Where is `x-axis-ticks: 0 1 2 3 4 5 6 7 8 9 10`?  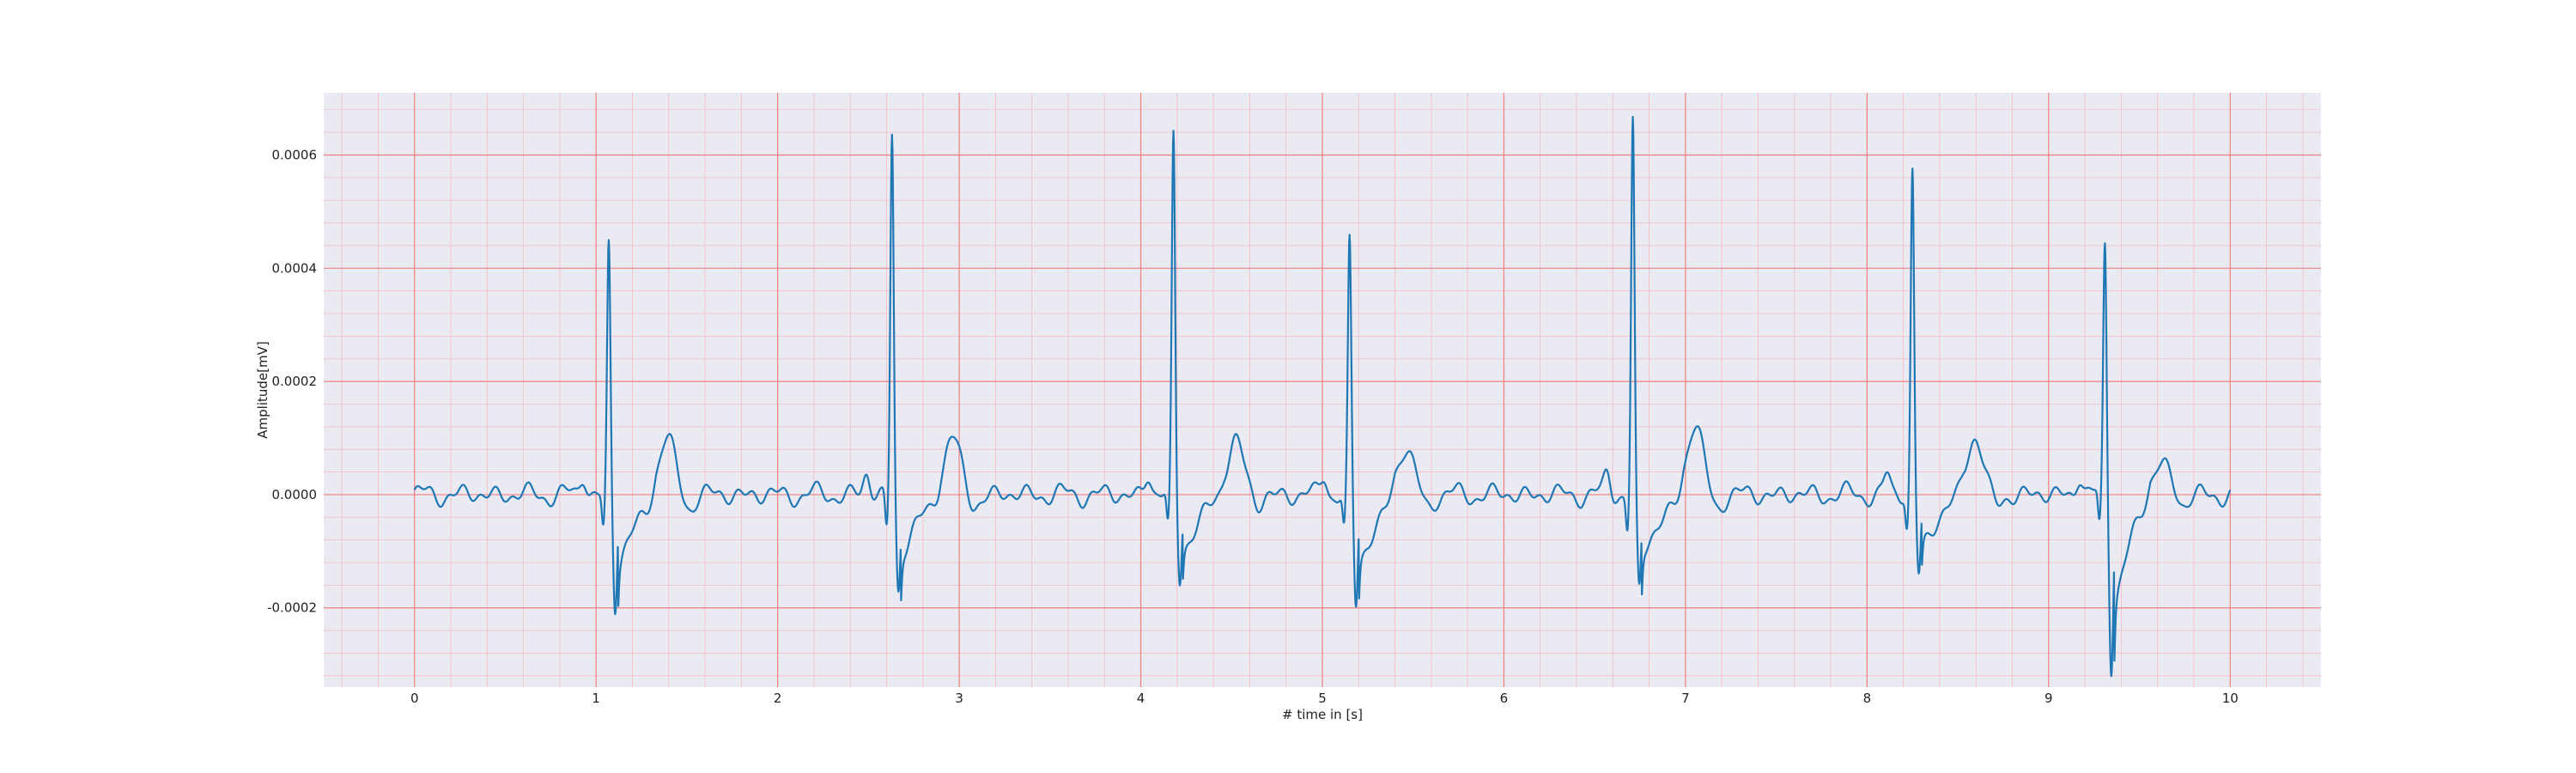
x-axis-ticks: 0 1 2 3 4 5 6 7 8 9 10 is located at coordinates (1324, 698).